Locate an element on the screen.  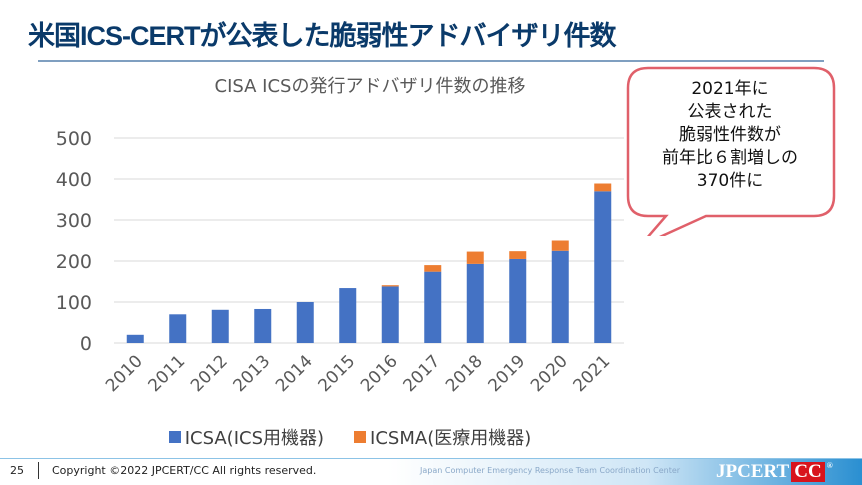
page-number: 25 is located at coordinates (17, 470).